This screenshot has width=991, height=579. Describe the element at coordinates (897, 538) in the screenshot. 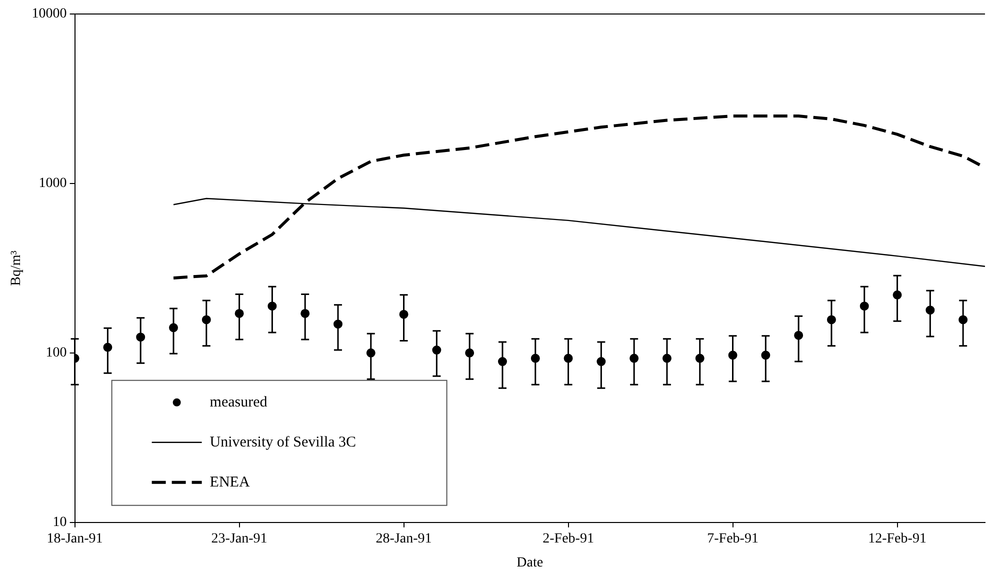

I see `x-tick-label: 12-Feb-91` at that location.